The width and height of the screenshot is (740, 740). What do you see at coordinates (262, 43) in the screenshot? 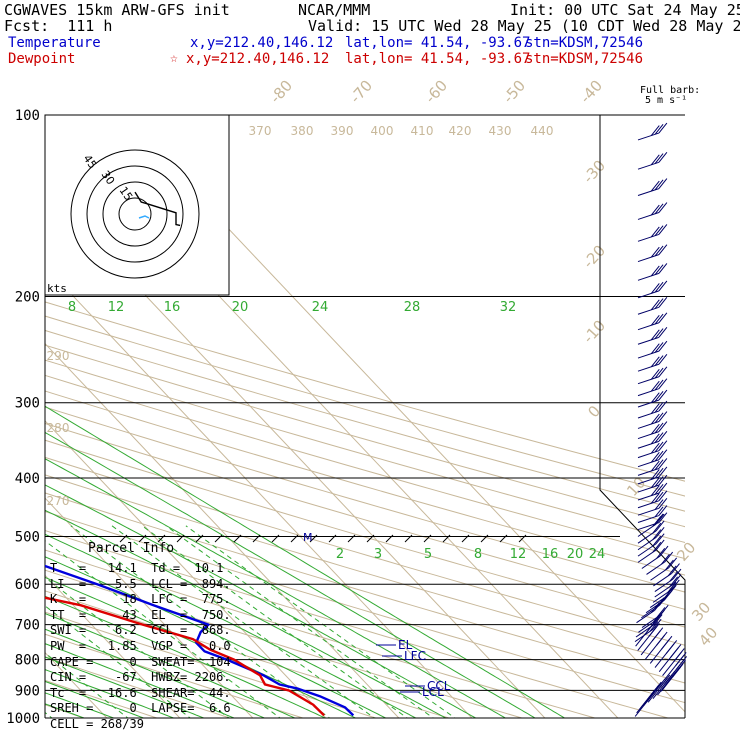
I see `temperature-xy: x,y=212.40,146.12` at bounding box center [262, 43].